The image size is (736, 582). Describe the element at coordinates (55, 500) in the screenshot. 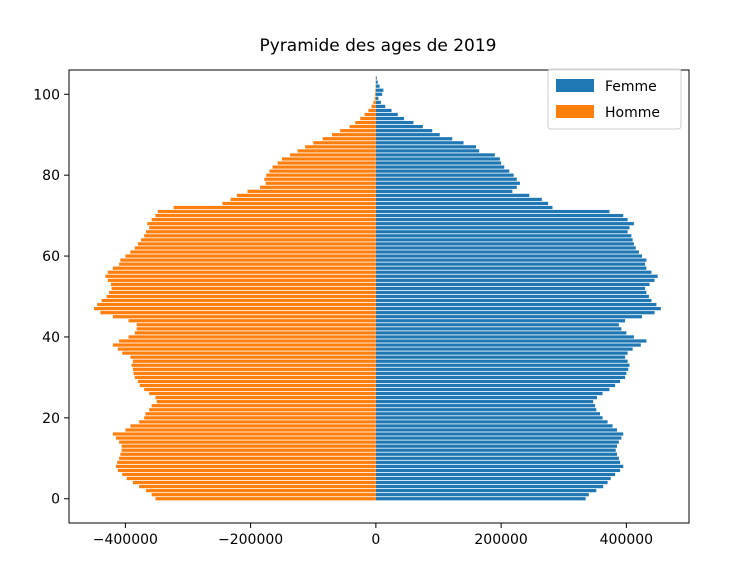

I see `y-tick-label: 0` at that location.